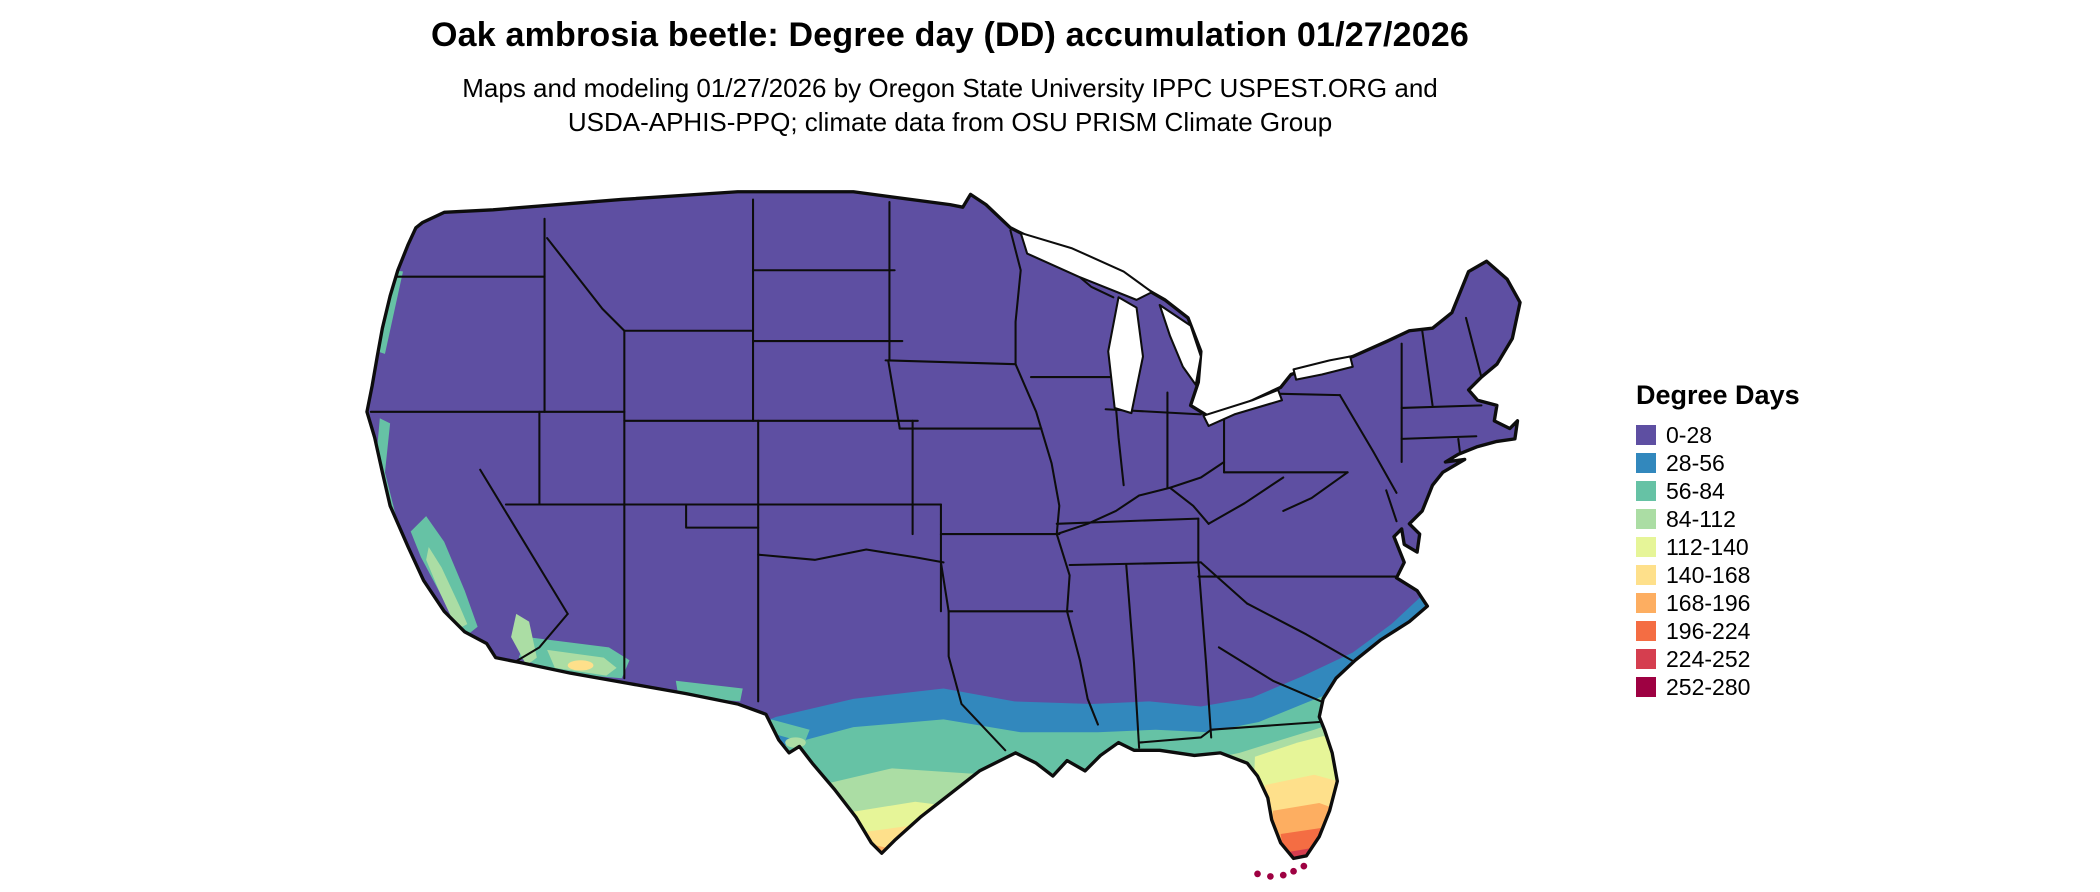 The height and width of the screenshot is (892, 2100). What do you see at coordinates (1309, 843) in the screenshot?
I see `region-dd-196-224-fl` at bounding box center [1309, 843].